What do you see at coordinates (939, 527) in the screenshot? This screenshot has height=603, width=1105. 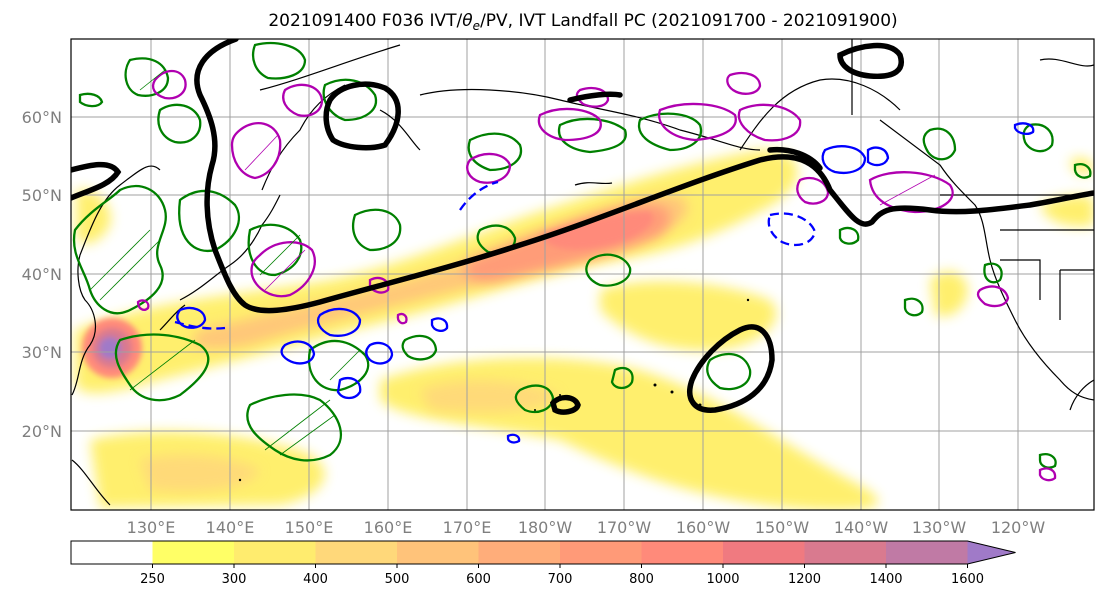 I see `lon-tick-label: 130°W` at bounding box center [939, 527].